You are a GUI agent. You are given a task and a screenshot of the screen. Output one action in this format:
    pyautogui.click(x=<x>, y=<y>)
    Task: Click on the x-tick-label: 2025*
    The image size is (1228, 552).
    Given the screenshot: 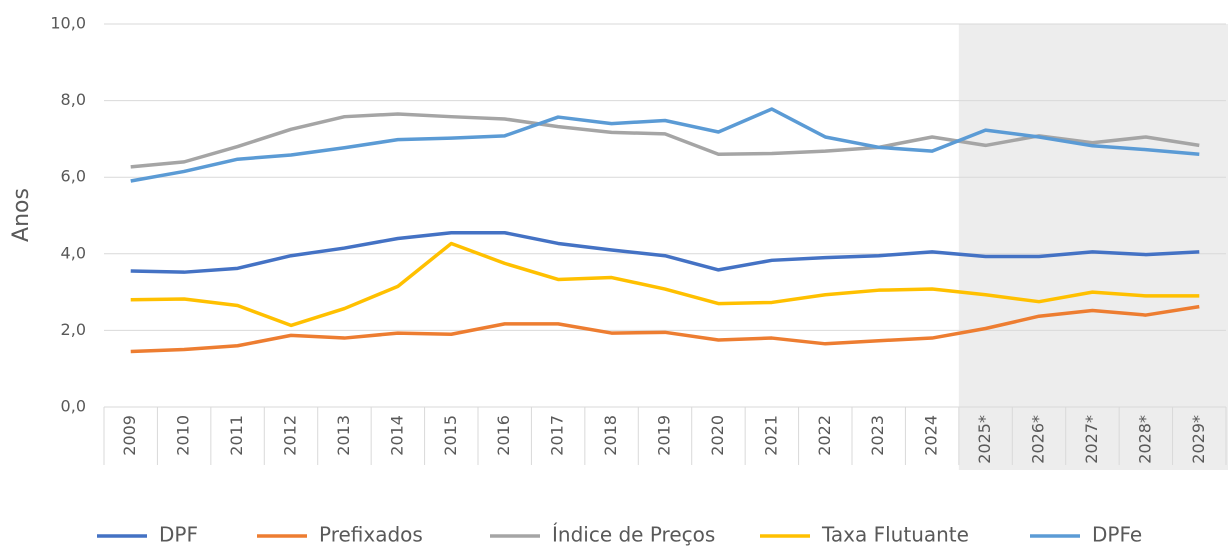 What is the action you would take?
    pyautogui.click(x=984, y=439)
    